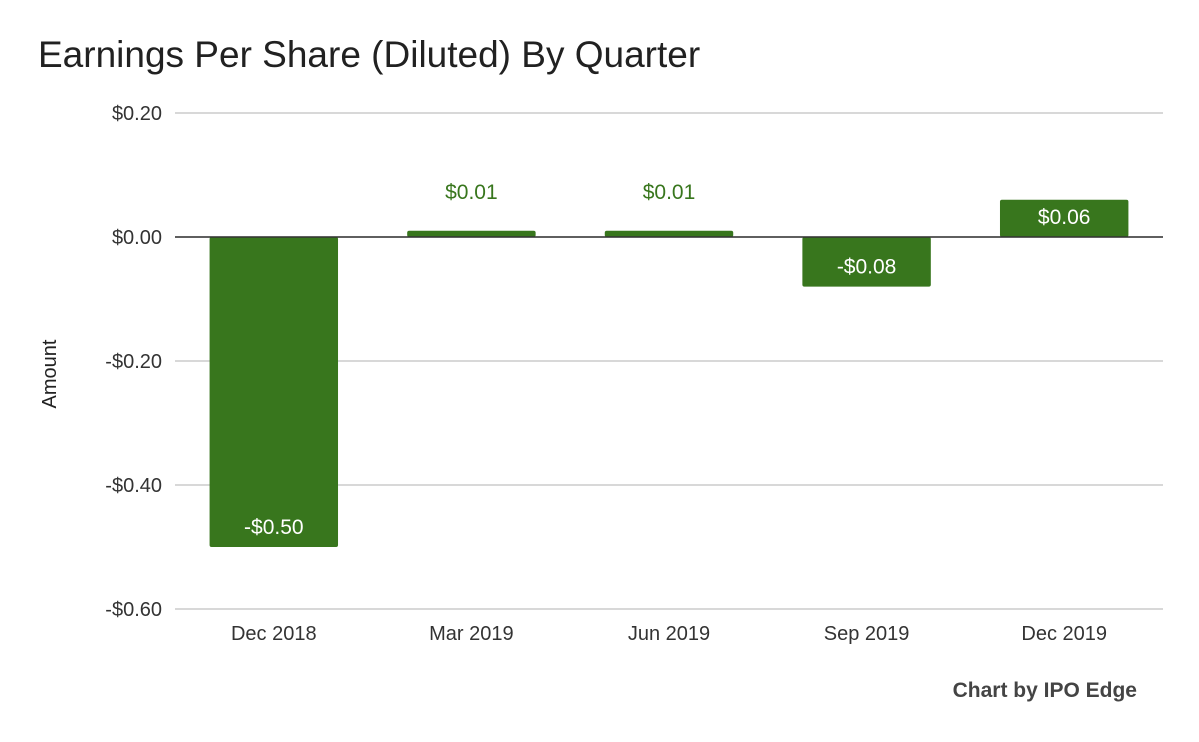 This screenshot has width=1199, height=742. I want to click on x-tick-label: Sep 2019, so click(867, 634).